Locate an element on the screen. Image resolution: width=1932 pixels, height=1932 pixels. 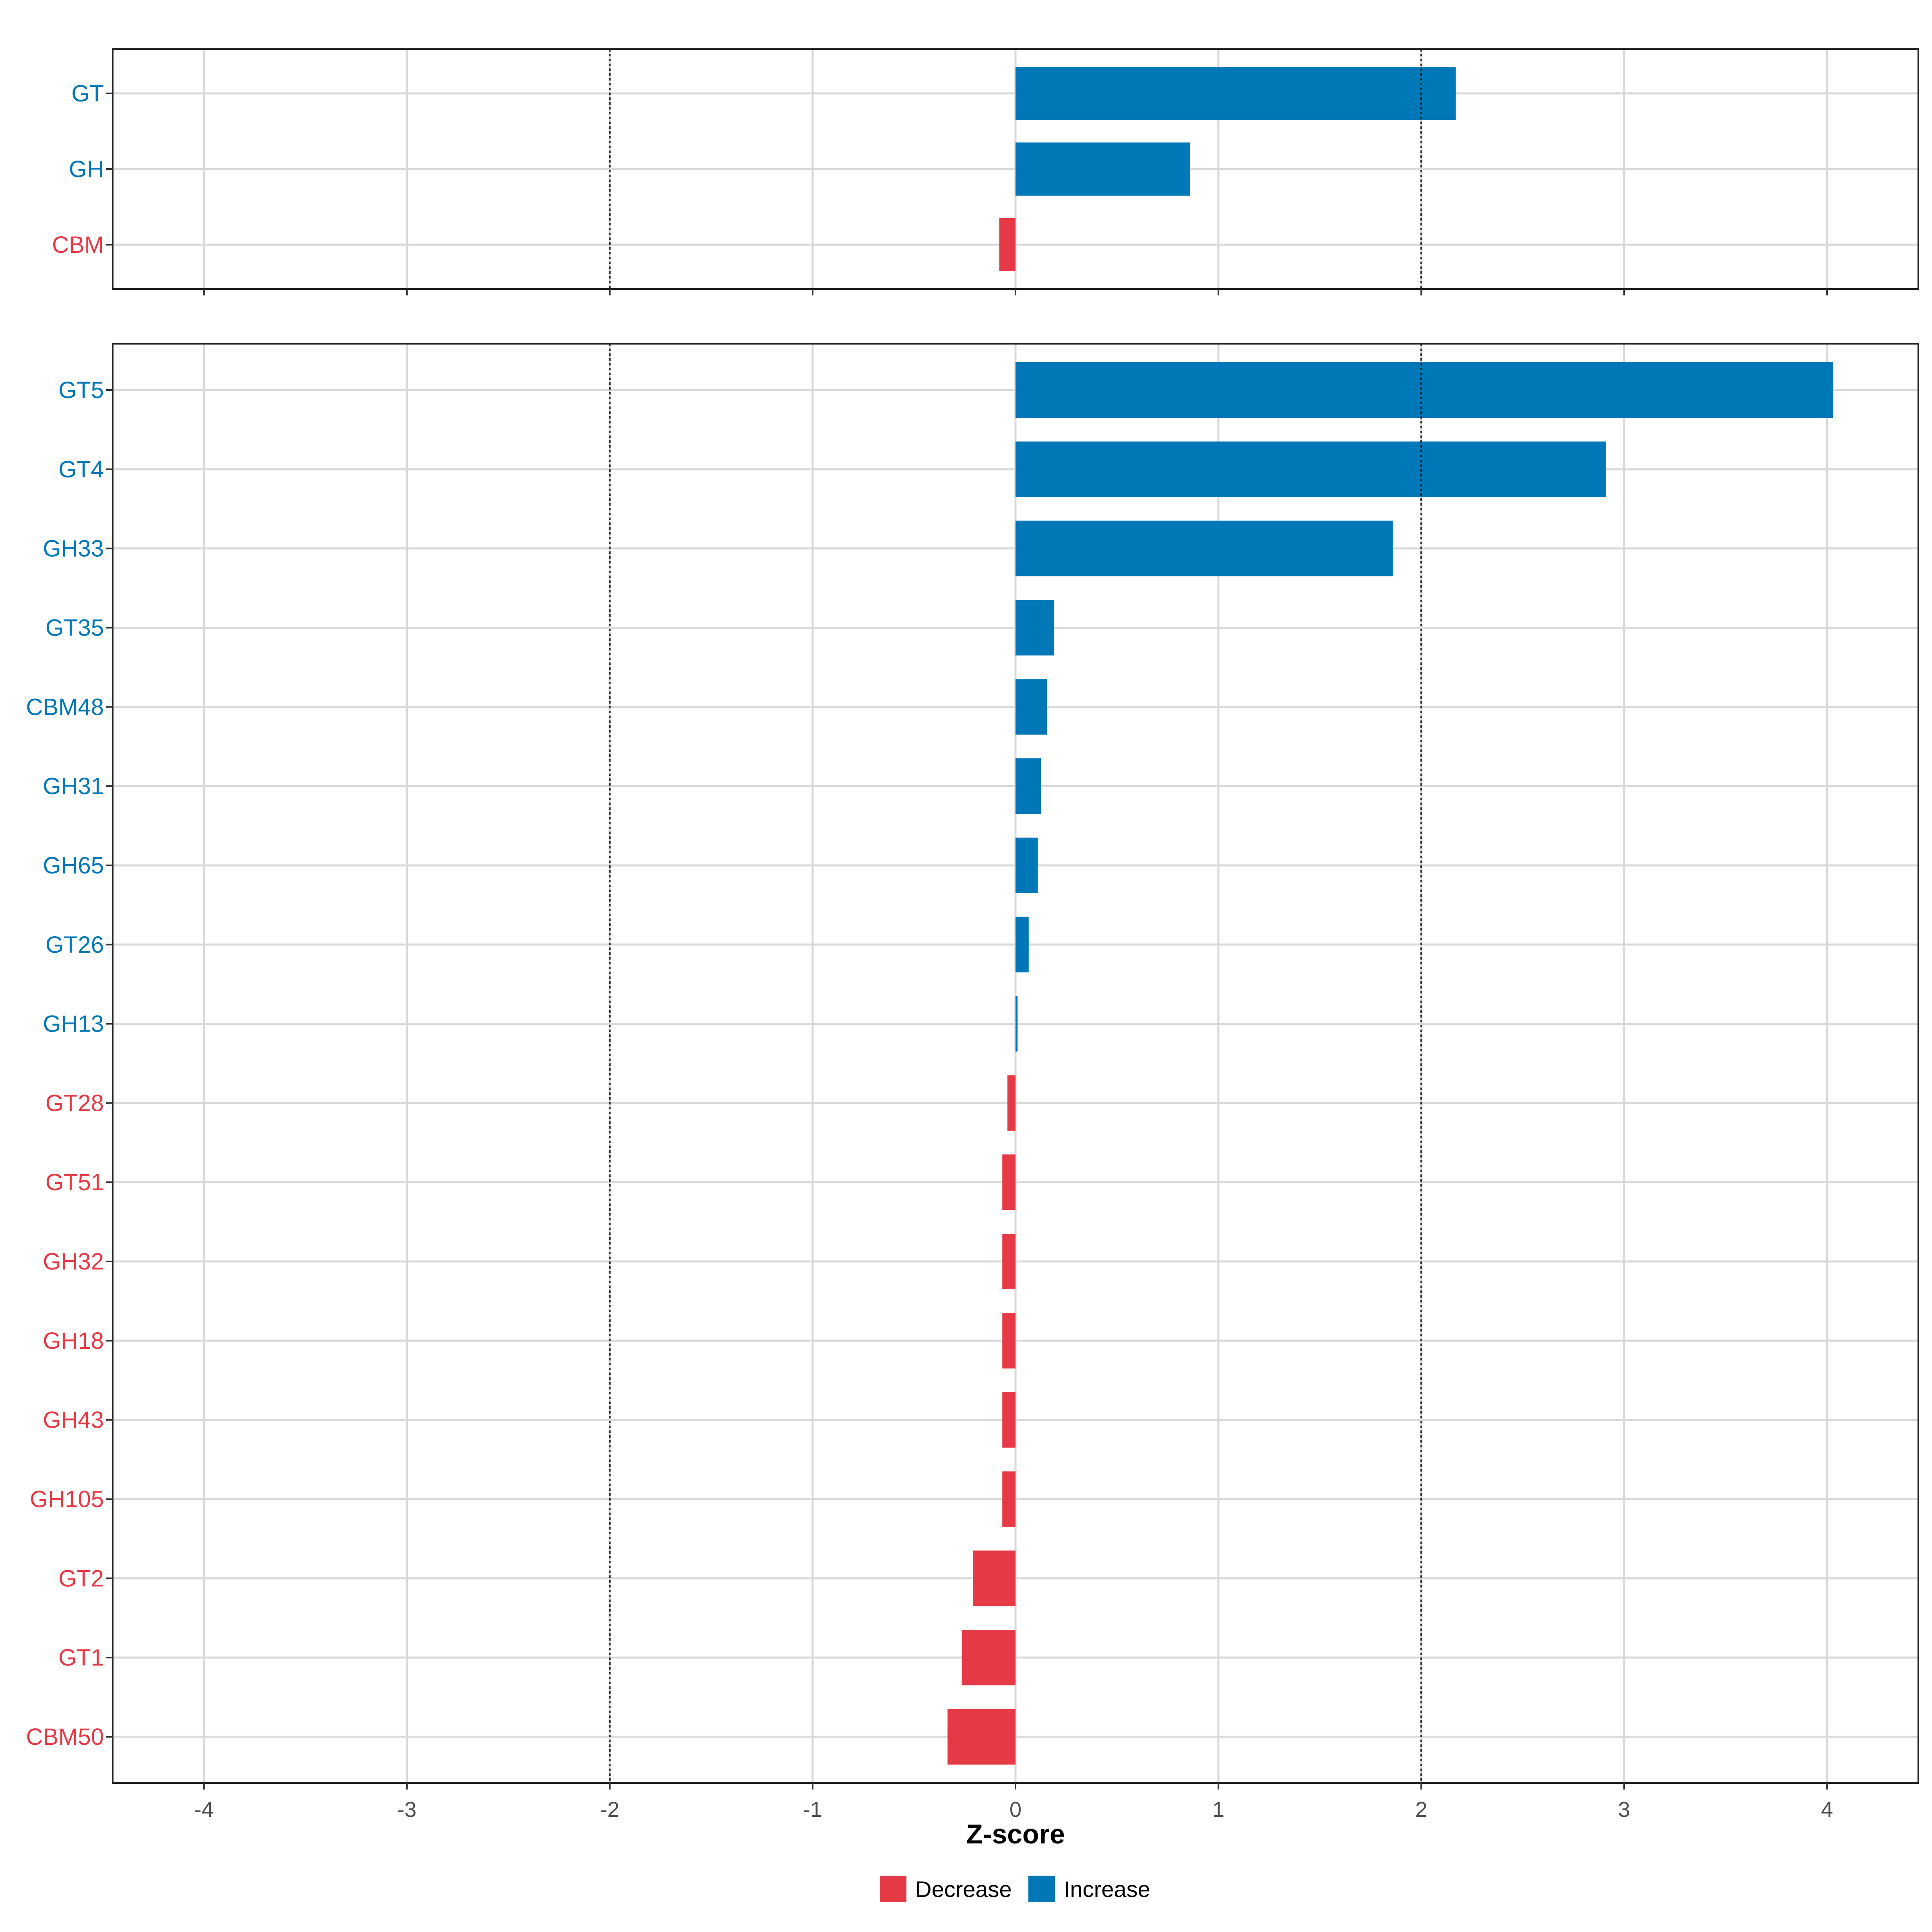
bar-gh105 is located at coordinates (1009, 1499).